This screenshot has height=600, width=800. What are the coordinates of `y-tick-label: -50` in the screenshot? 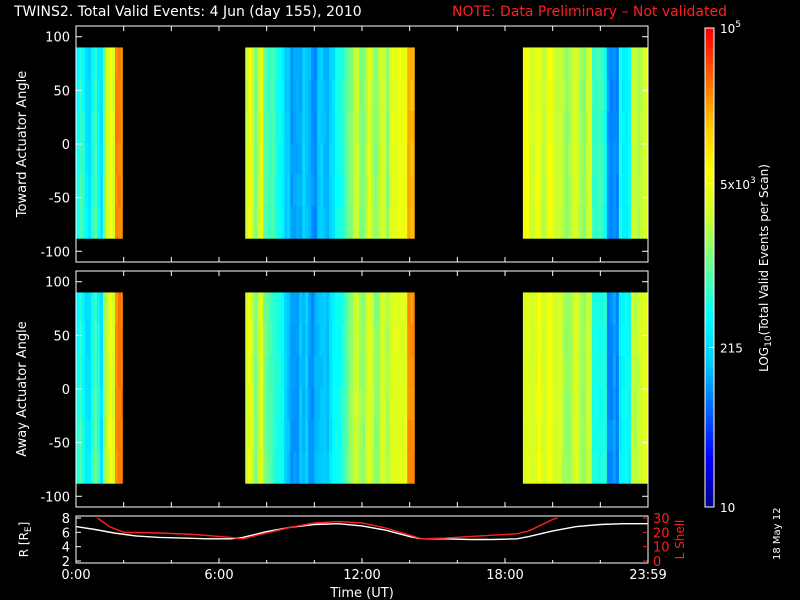 It's located at (59, 444).